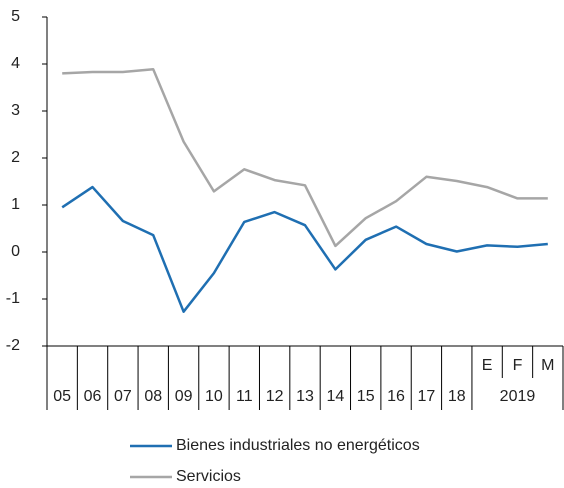 Image resolution: width=564 pixels, height=488 pixels. I want to click on x-tick-label: 13, so click(305, 396).